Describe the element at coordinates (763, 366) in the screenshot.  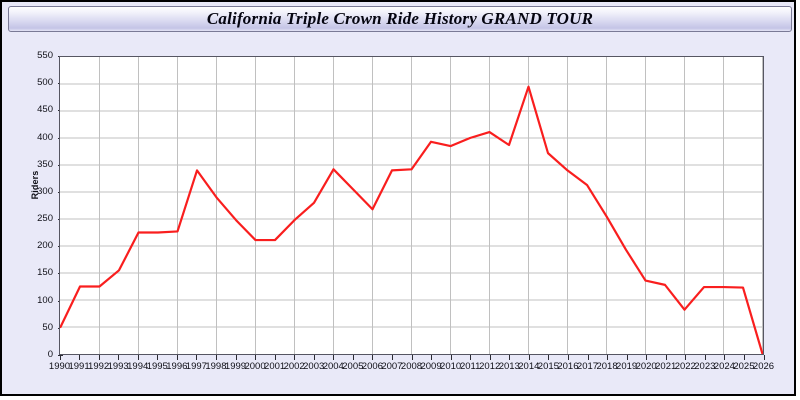
I see `x-tick-label: 2026` at that location.